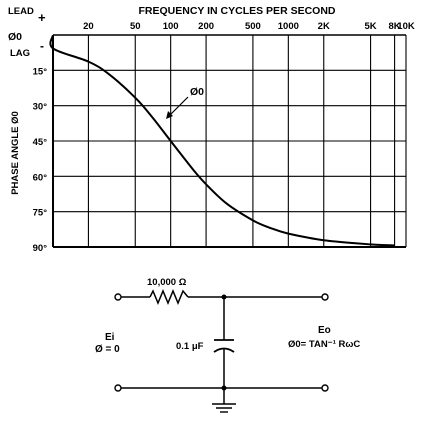 The image size is (423, 428). Describe the element at coordinates (169, 115) in the screenshot. I see `annotation-arrowhead` at that location.